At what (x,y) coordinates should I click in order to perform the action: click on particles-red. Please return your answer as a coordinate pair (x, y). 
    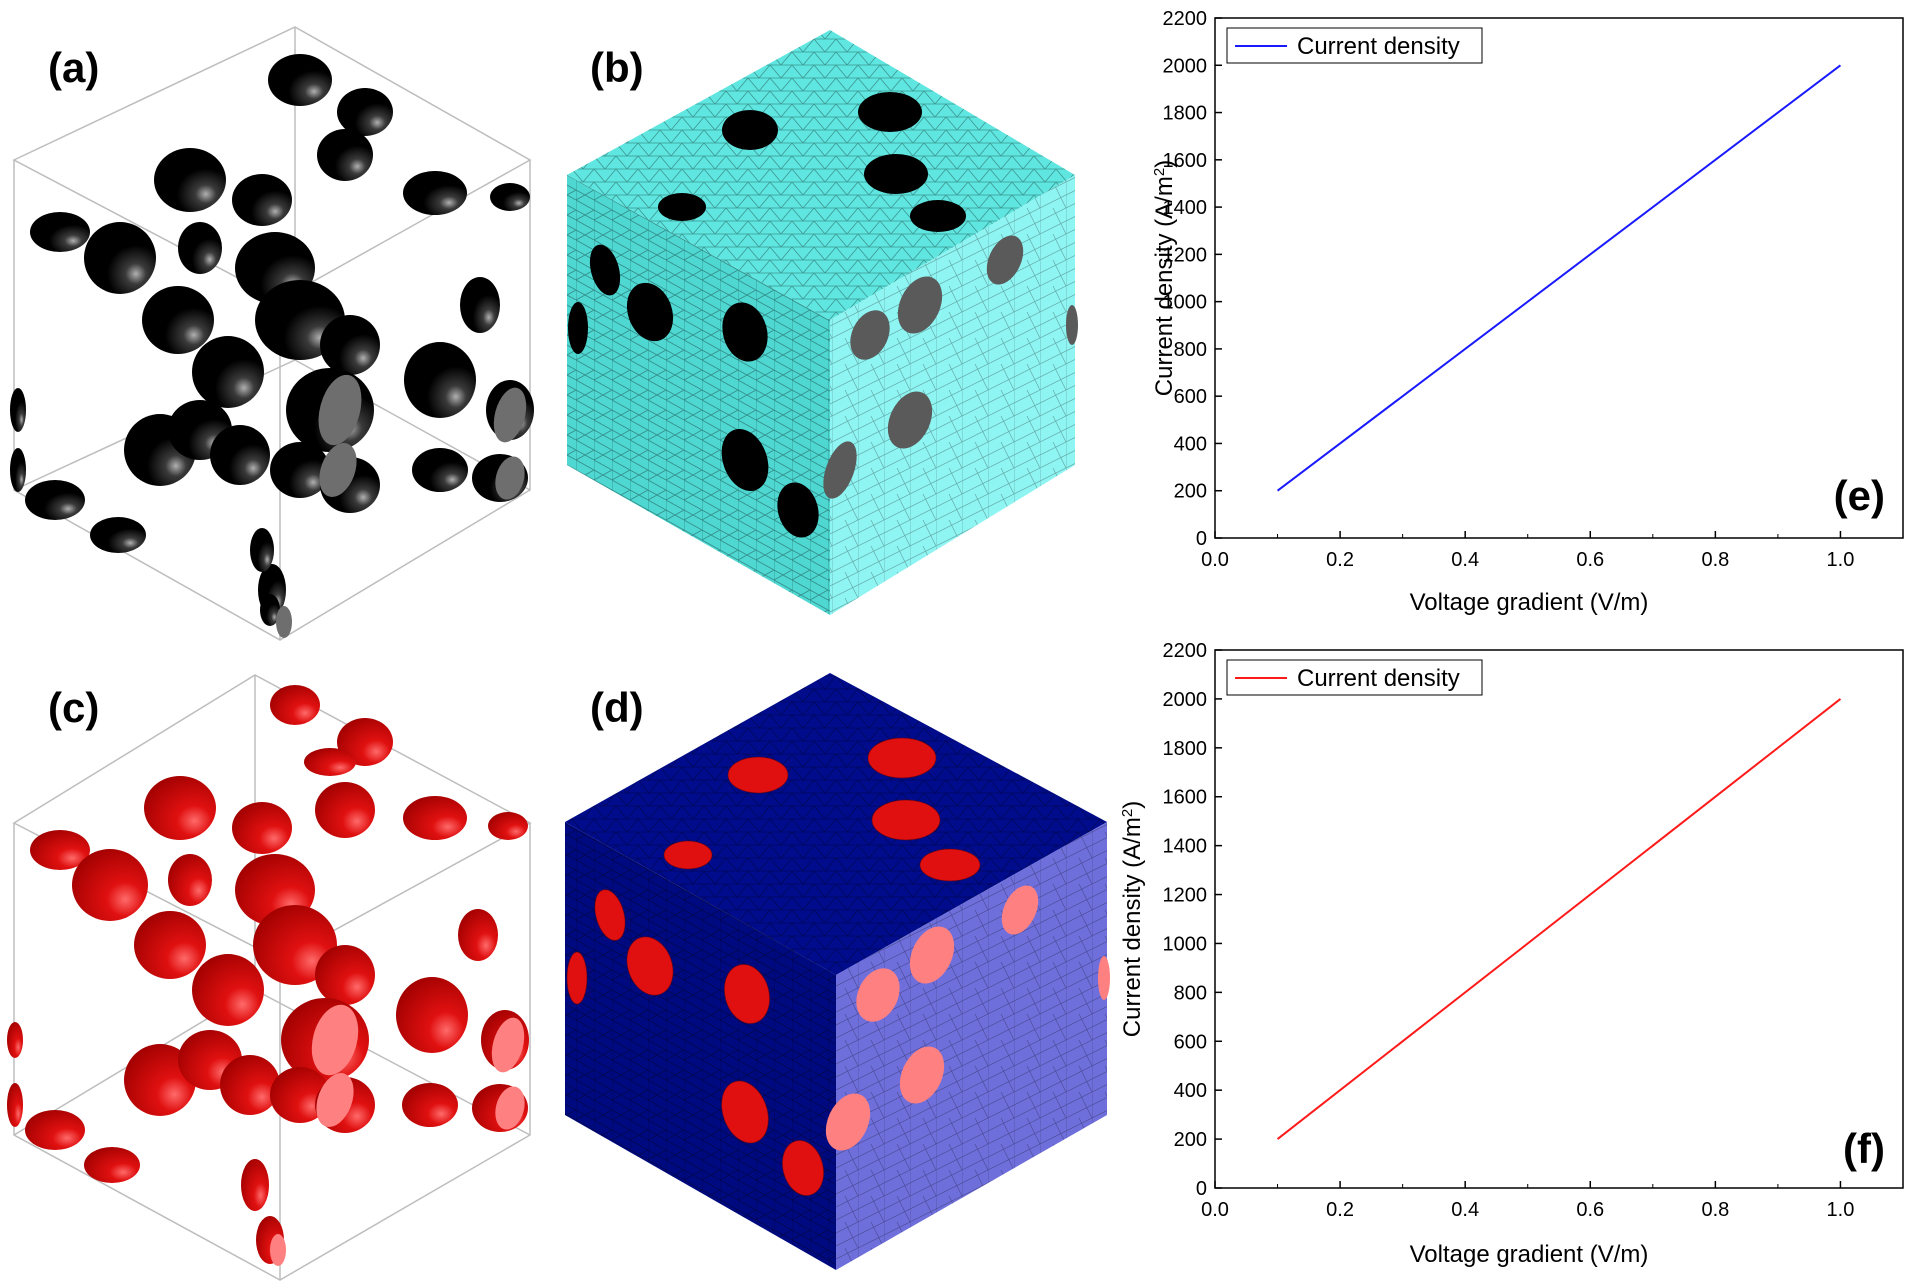
    Looking at the image, I should click on (268, 974).